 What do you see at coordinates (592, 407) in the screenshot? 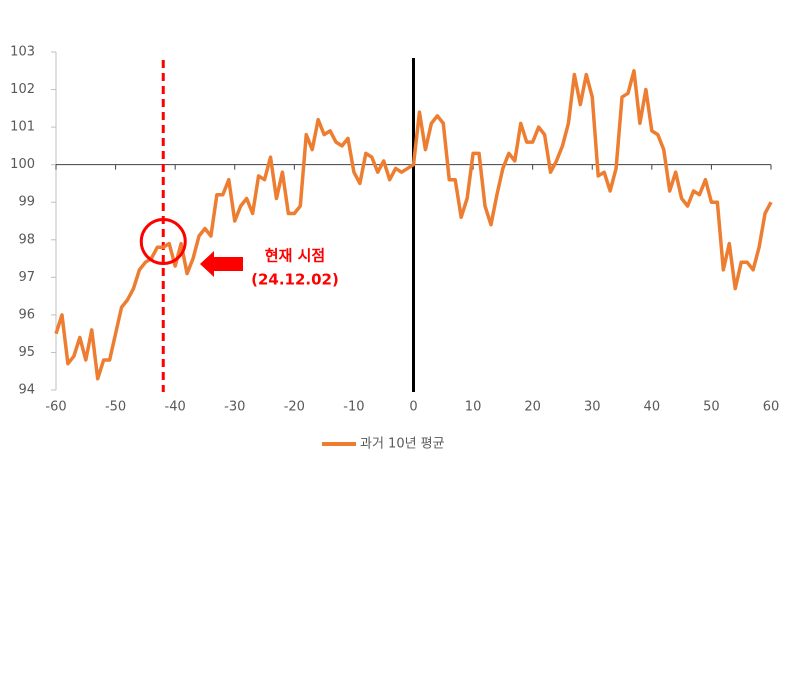
I see `x-tick-label: 30` at bounding box center [592, 407].